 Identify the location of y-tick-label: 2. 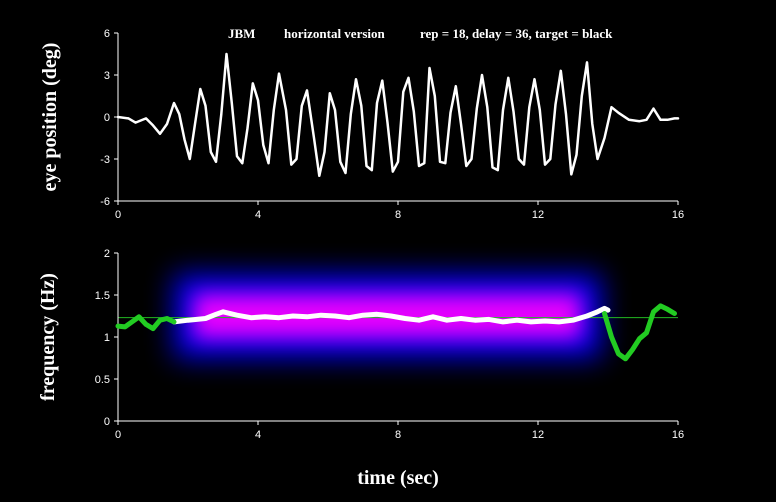
(107, 254).